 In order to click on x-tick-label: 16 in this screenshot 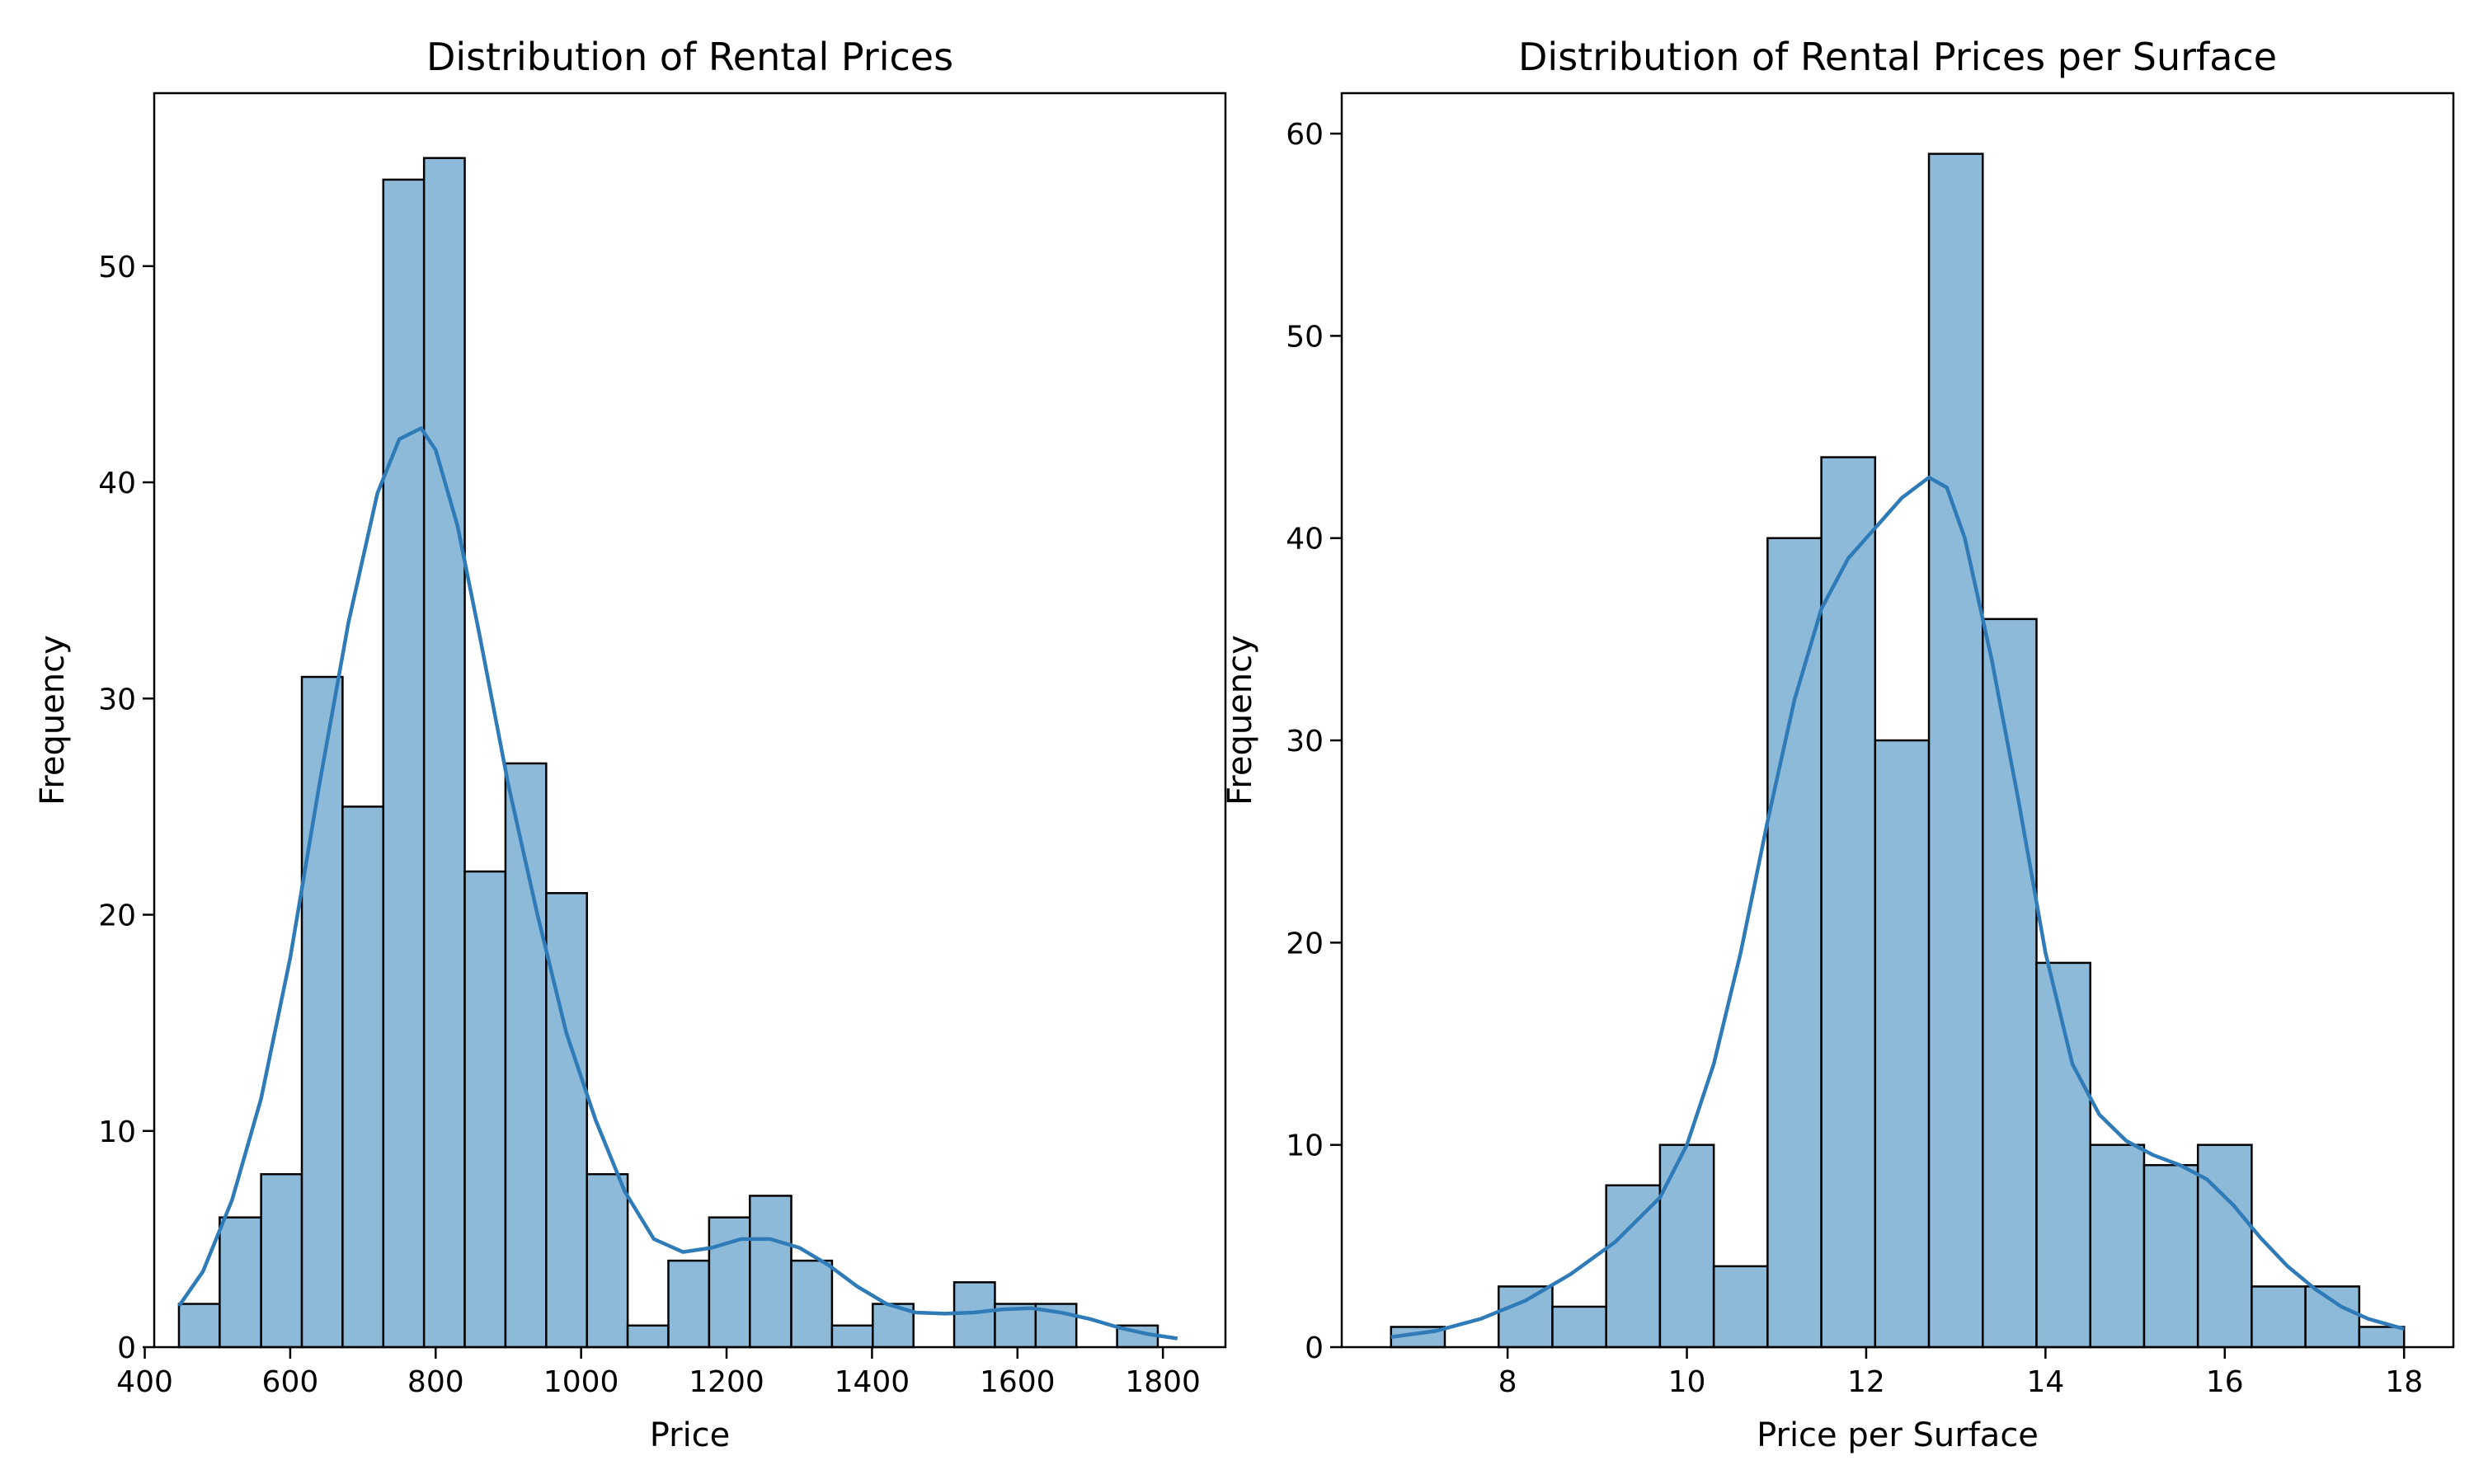, I will do `click(2225, 1382)`.